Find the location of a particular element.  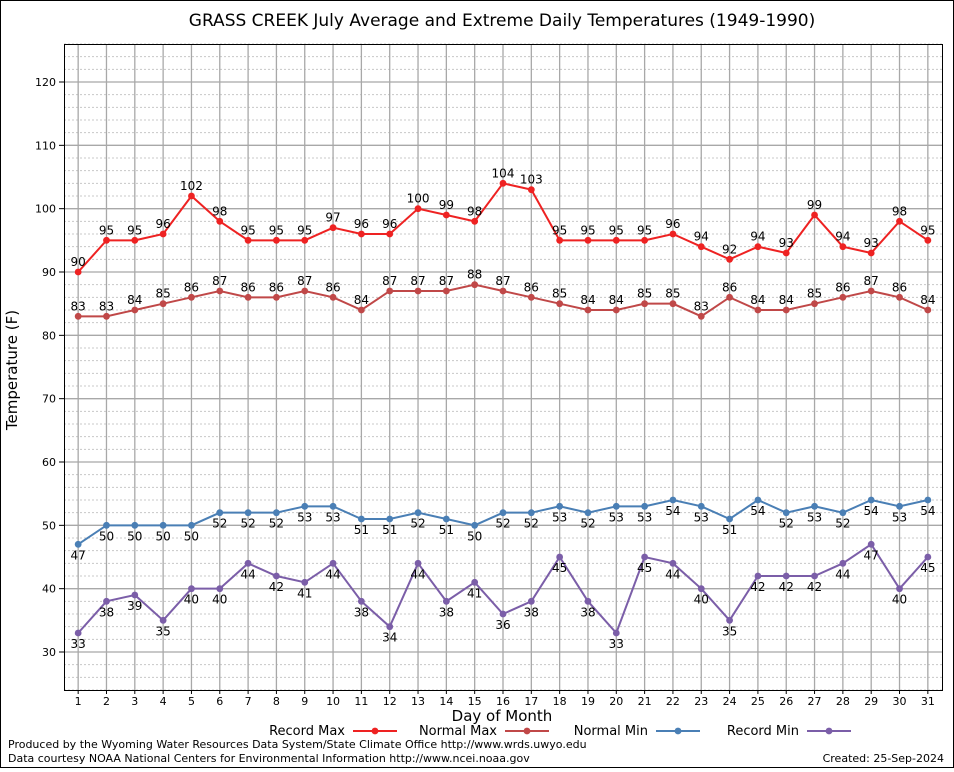

legend-entry: Record Max is located at coordinates (333, 731).